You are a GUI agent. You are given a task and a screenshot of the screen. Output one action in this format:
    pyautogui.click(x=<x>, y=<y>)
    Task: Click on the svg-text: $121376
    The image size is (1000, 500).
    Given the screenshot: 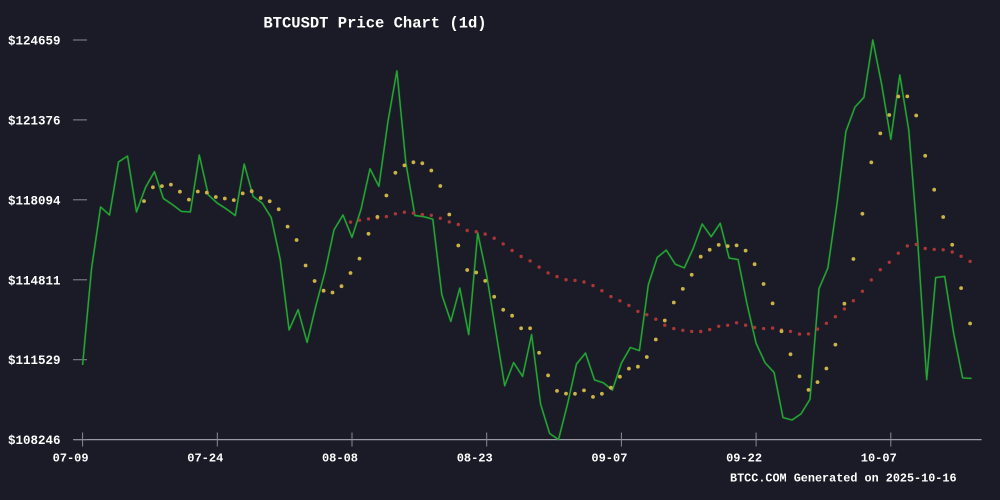 What is the action you would take?
    pyautogui.click(x=34, y=121)
    